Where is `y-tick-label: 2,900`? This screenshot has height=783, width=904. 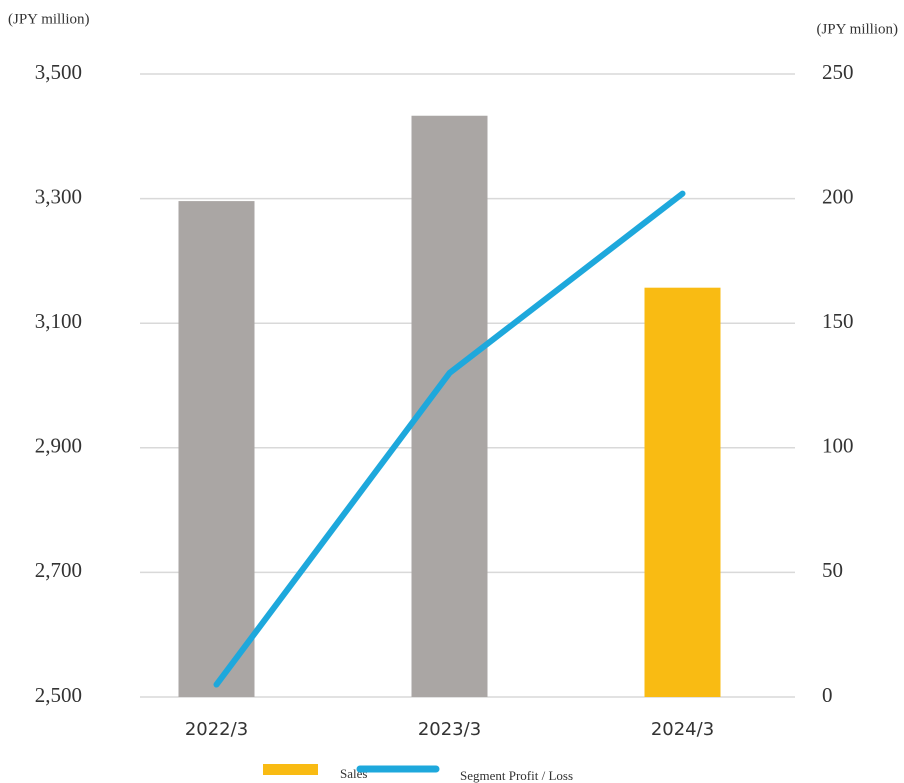
y-tick-label: 2,900 is located at coordinates (58, 446).